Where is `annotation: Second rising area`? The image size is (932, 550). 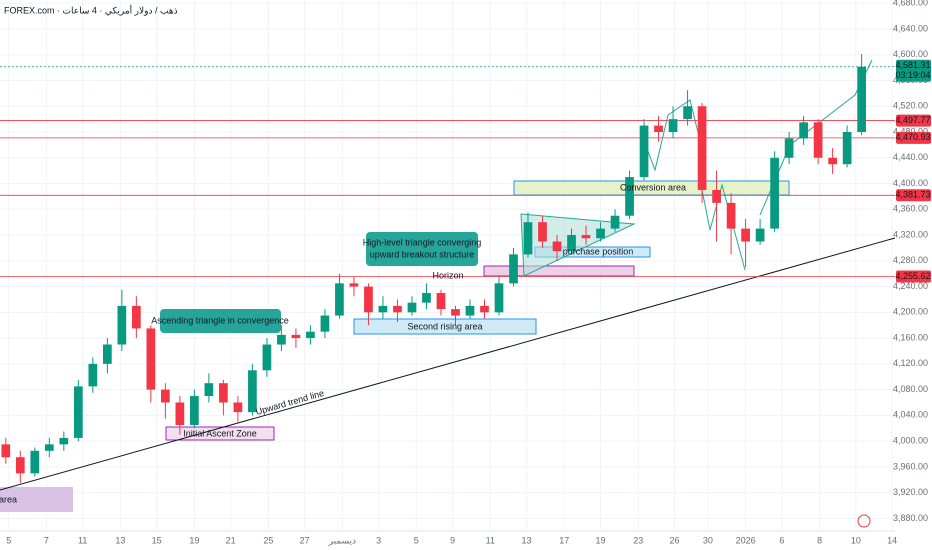 annotation: Second rising area is located at coordinates (444, 326).